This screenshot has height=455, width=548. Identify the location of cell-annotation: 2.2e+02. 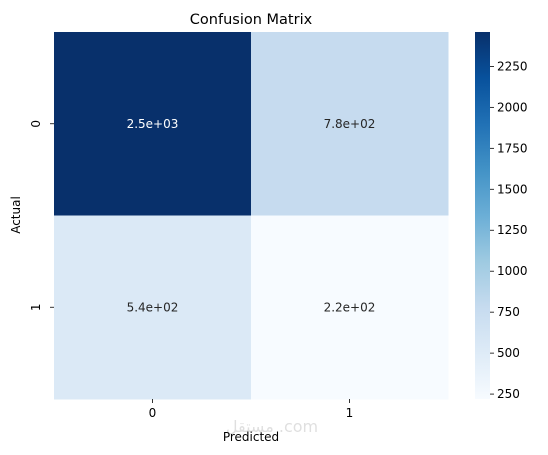
(350, 307).